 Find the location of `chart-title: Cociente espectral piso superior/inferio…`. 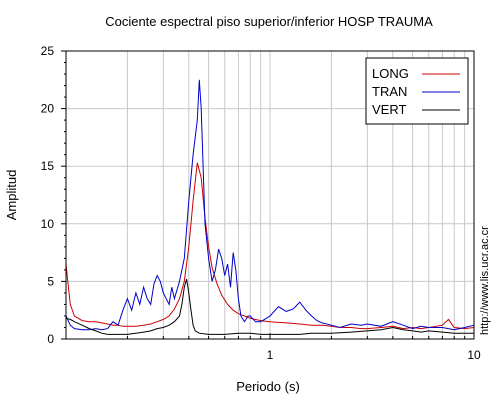

chart-title: Cociente espectral piso superior/inferio… is located at coordinates (269, 21).